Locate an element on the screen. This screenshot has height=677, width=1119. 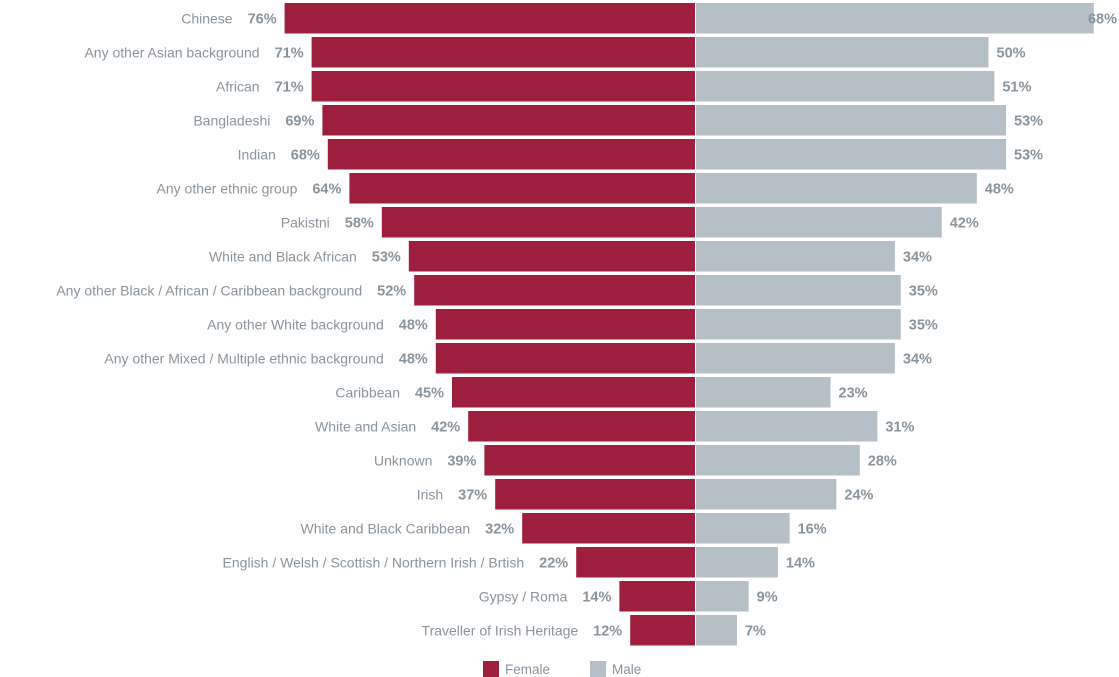
value-label-male-indian: 53% is located at coordinates (1028, 155).